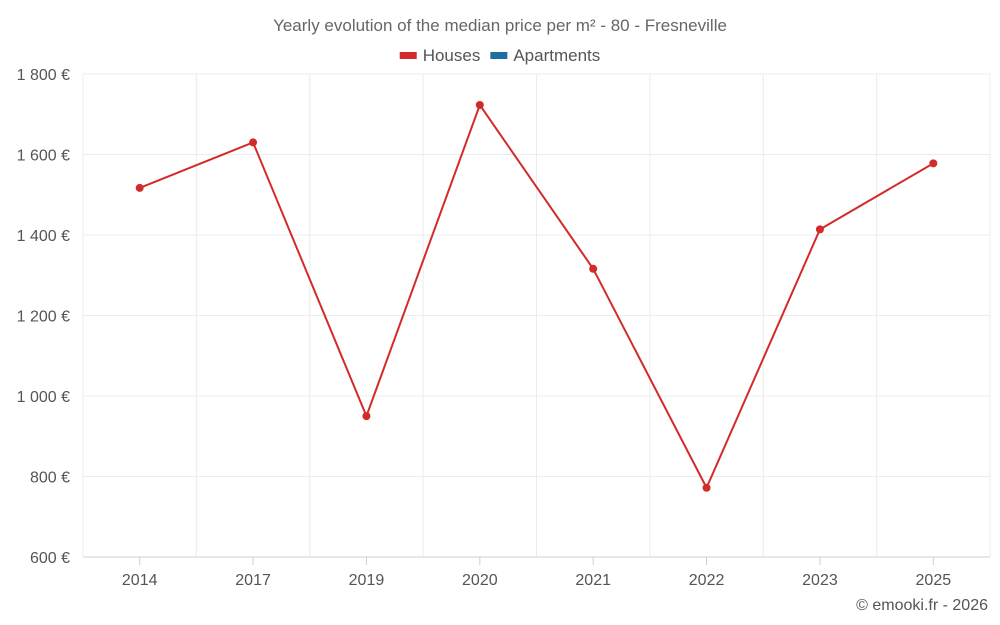 The width and height of the screenshot is (1000, 625). What do you see at coordinates (253, 580) in the screenshot?
I see `x-tick-label: 2017` at bounding box center [253, 580].